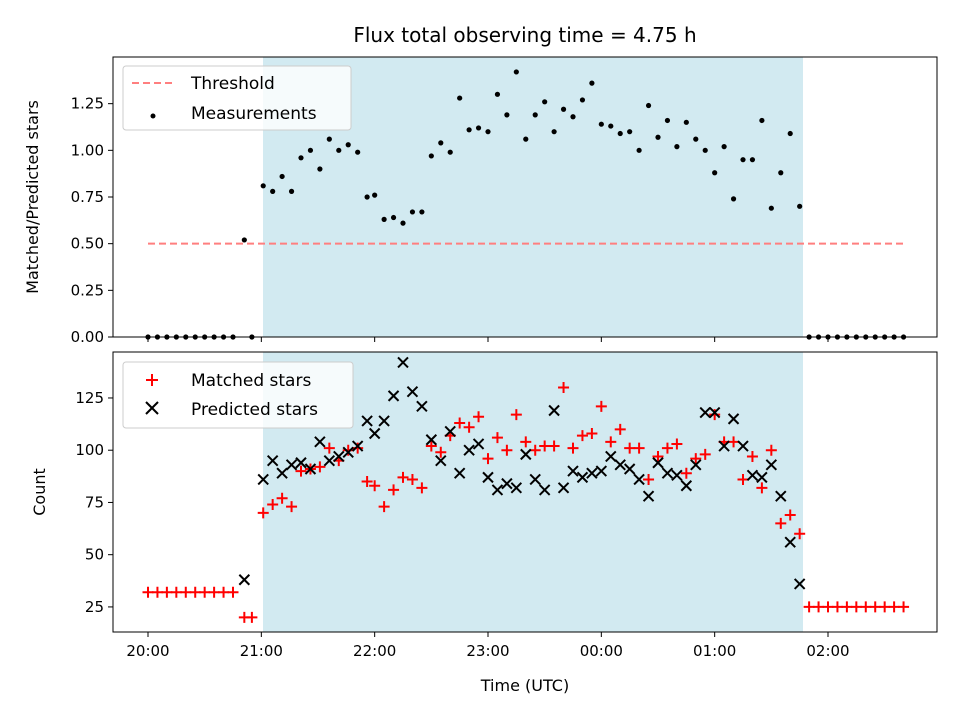  Describe the element at coordinates (254, 410) in the screenshot. I see `predicted-legend-label: Predicted stars` at that location.